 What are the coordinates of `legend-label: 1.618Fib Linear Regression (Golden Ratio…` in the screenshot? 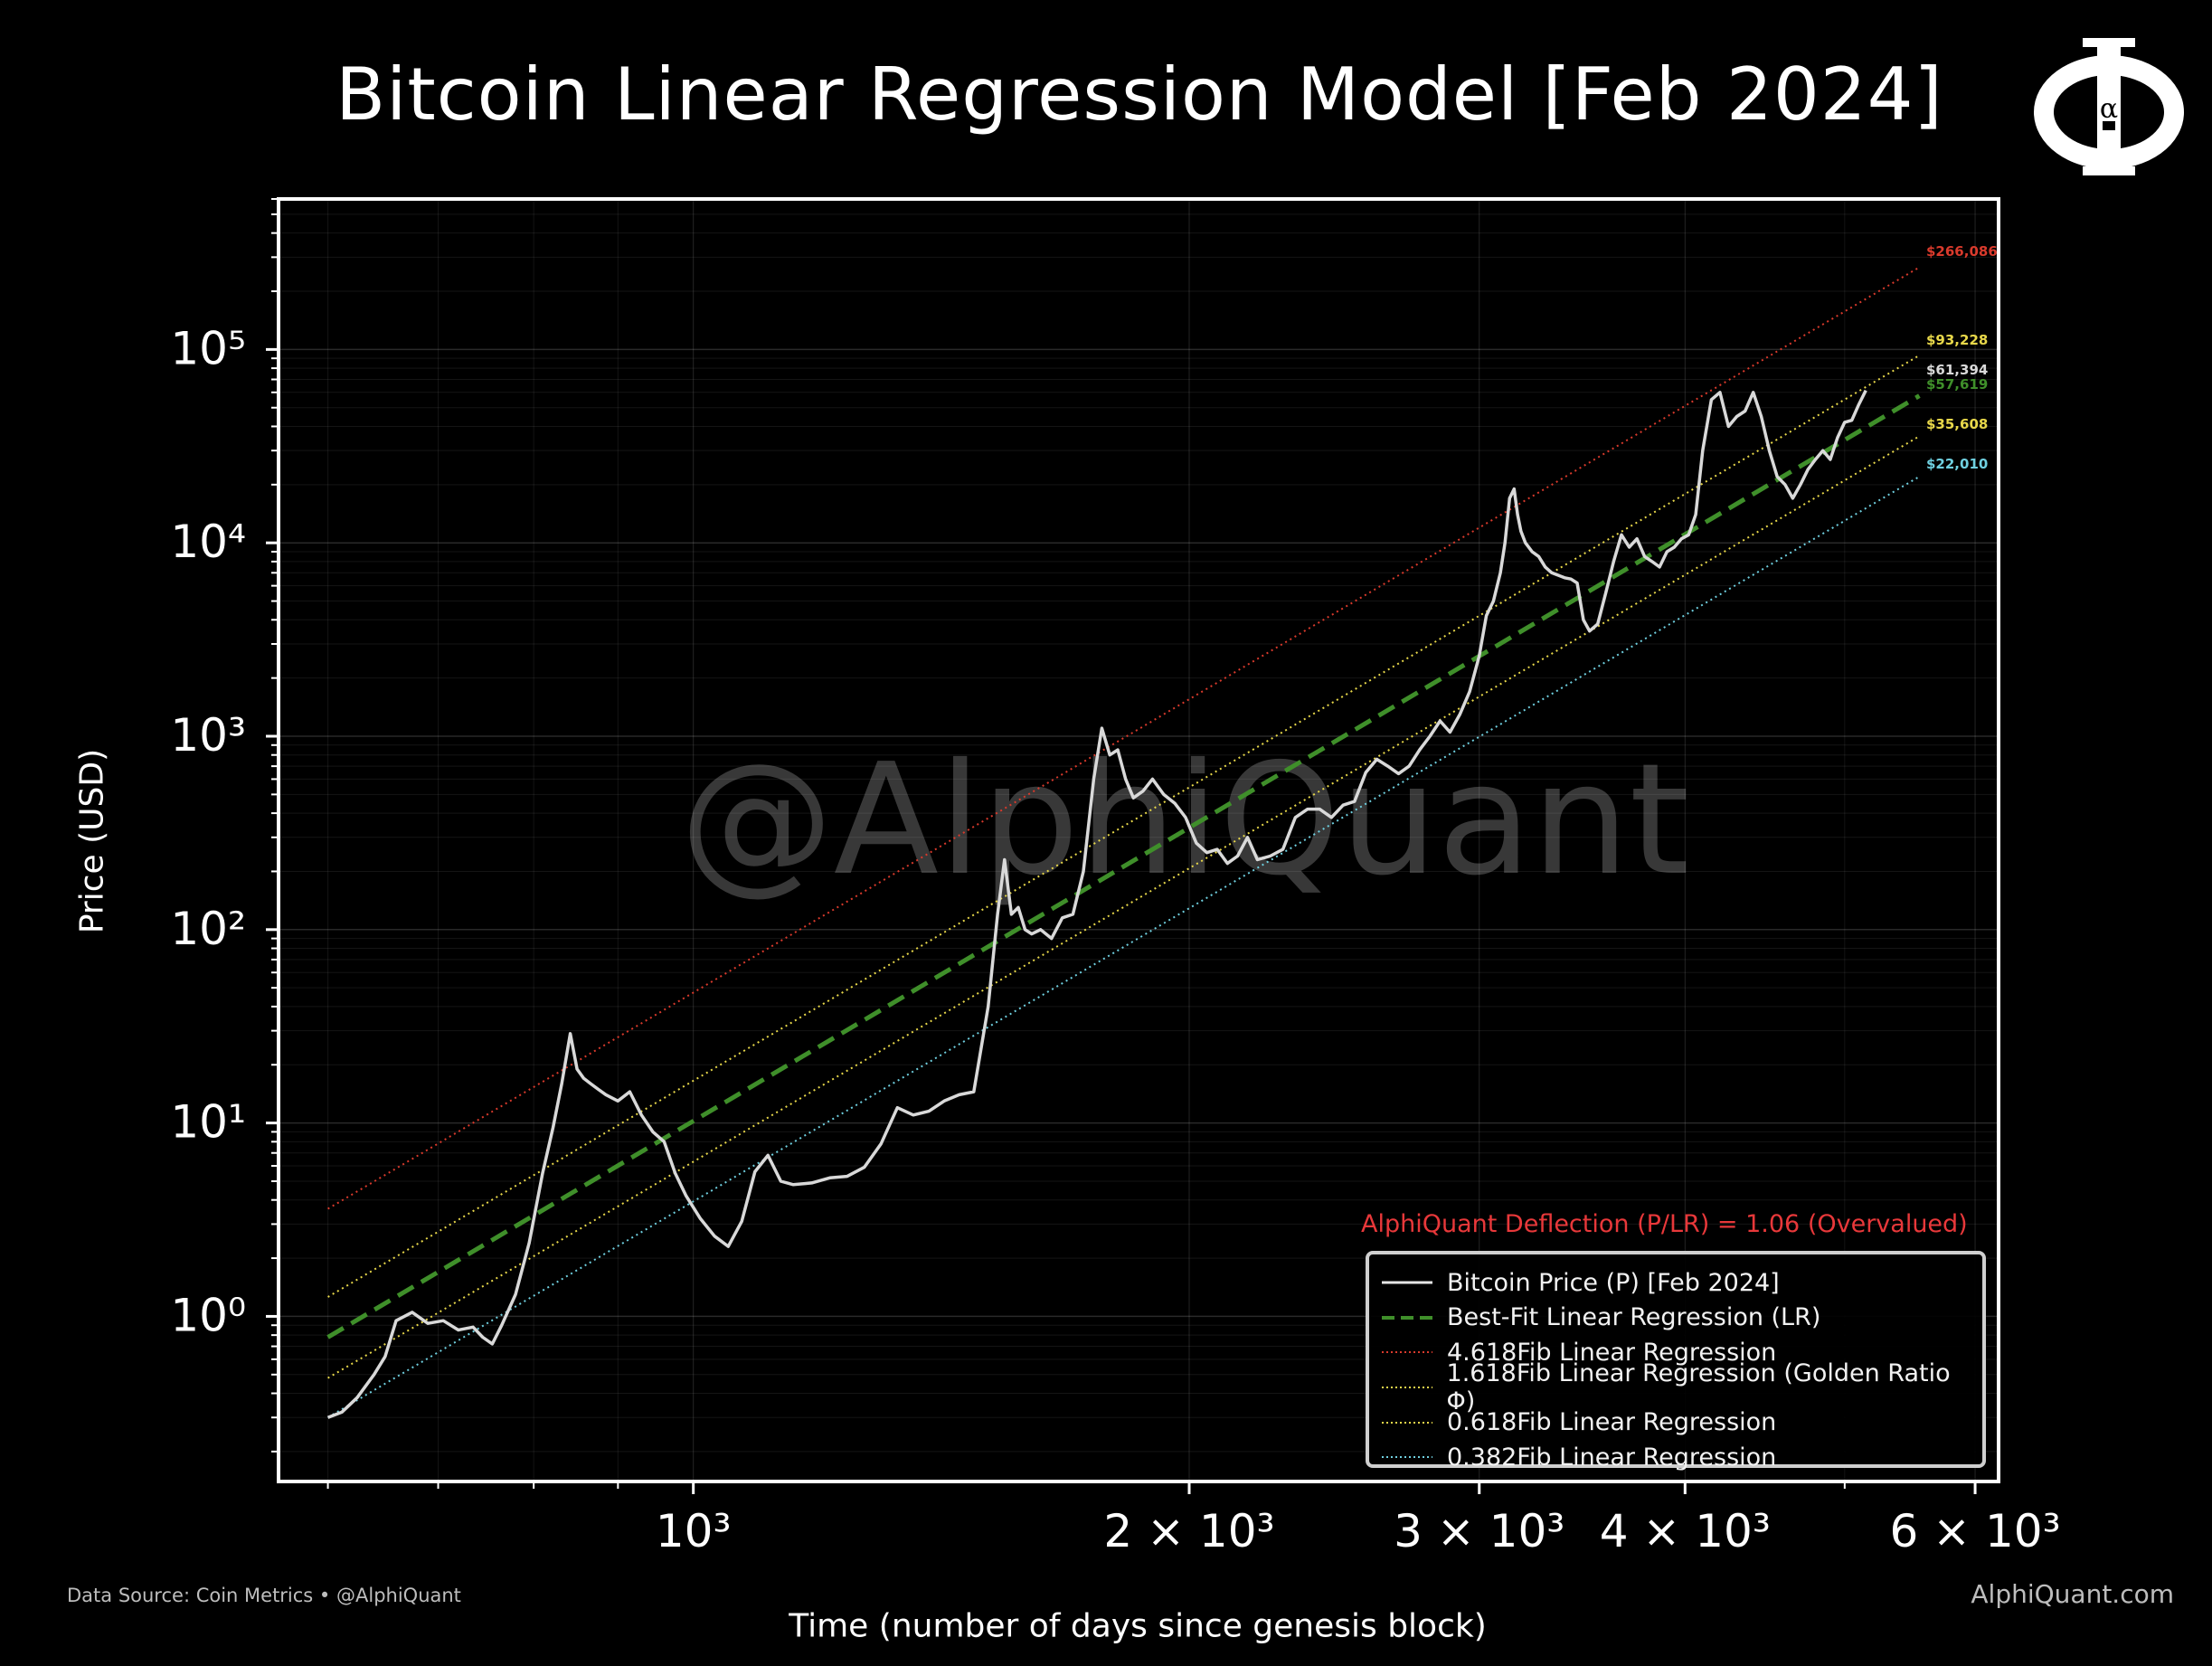 It's located at (1699, 1387).